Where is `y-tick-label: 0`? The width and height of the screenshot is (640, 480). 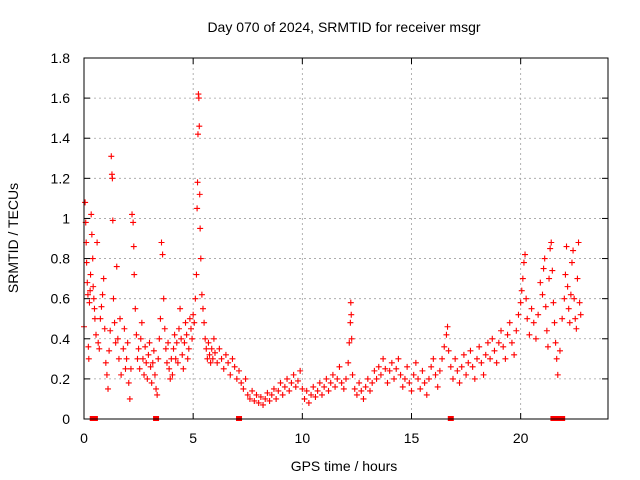
y-tick-label: 0 is located at coordinates (66, 419).